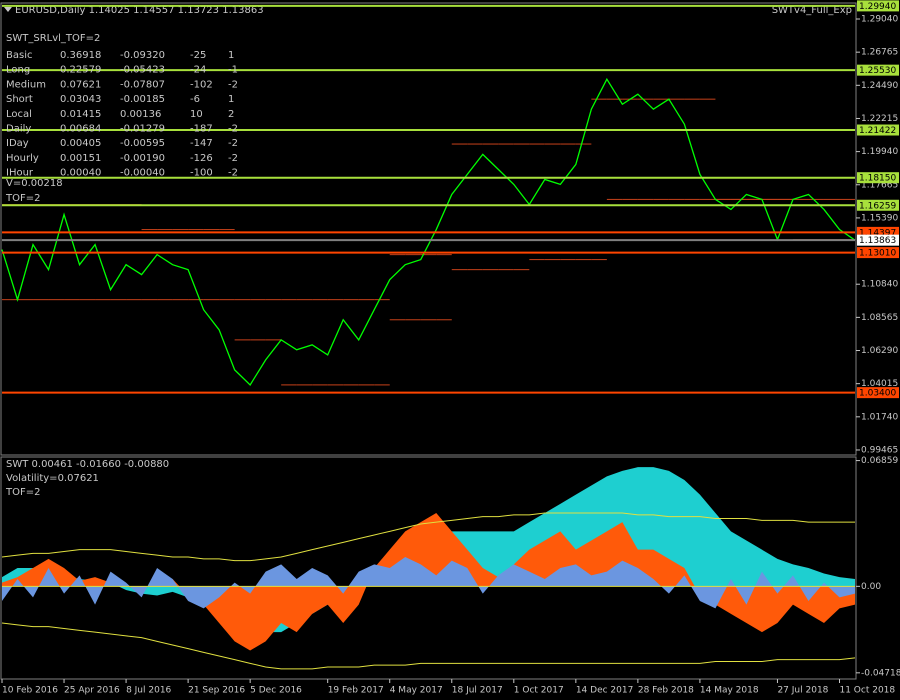  I want to click on x-tick-label: 19 Feb 2017, so click(356, 691).